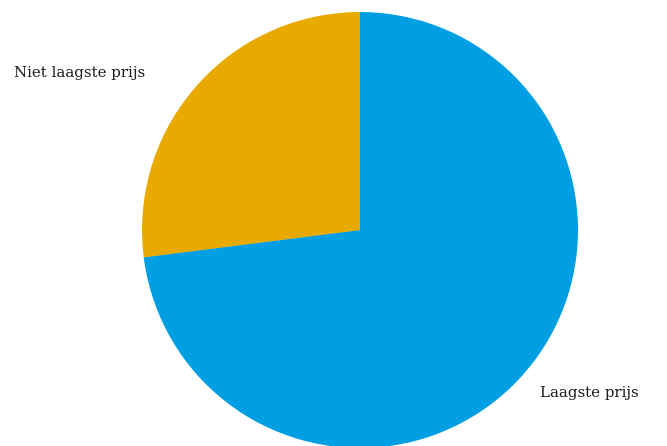 The image size is (667, 446). I want to click on slice-label-laagste-prijs: Laagste prijs, so click(589, 392).